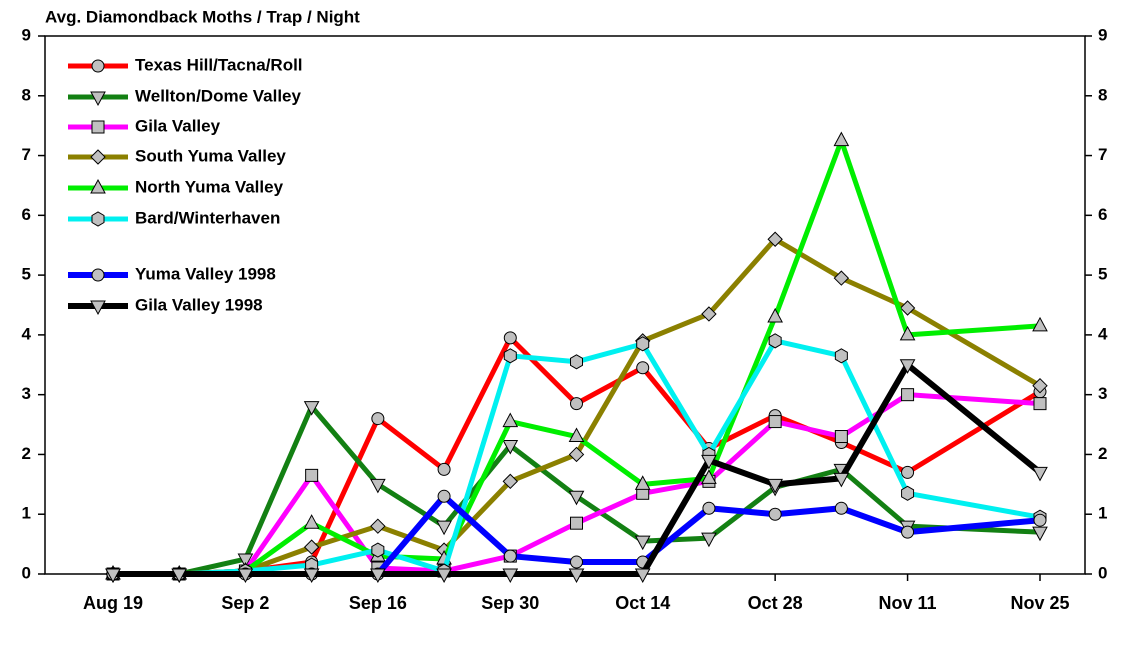  What do you see at coordinates (26, 513) in the screenshot?
I see `y-tick-label: 1` at bounding box center [26, 513].